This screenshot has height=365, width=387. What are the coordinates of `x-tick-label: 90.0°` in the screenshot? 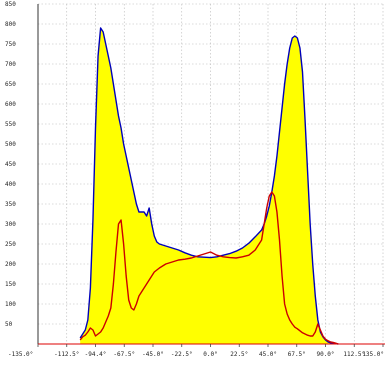 It's located at (325, 354).